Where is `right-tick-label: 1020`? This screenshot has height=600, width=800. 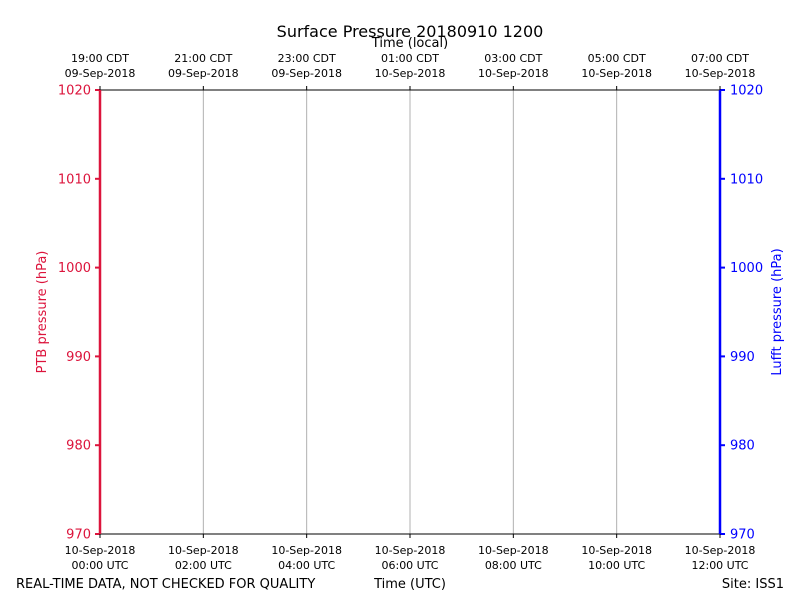
right-tick-label: 1020 is located at coordinates (746, 91).